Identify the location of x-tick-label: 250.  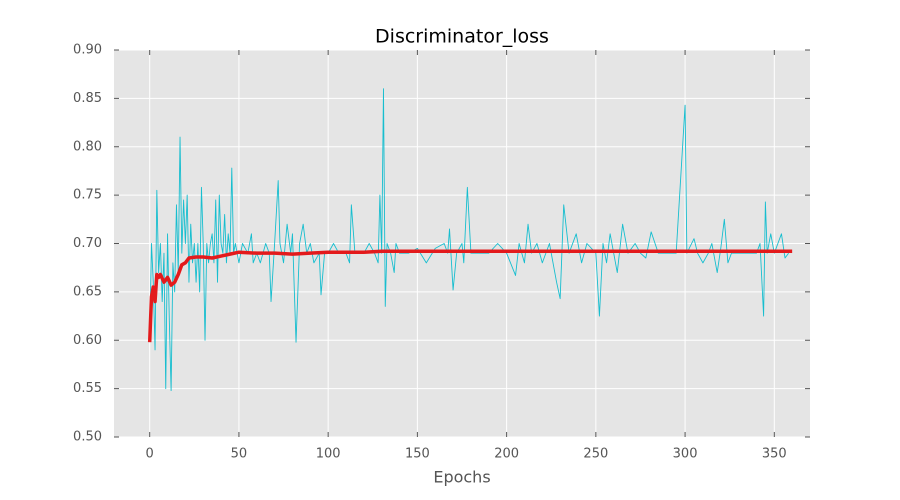
(595, 454).